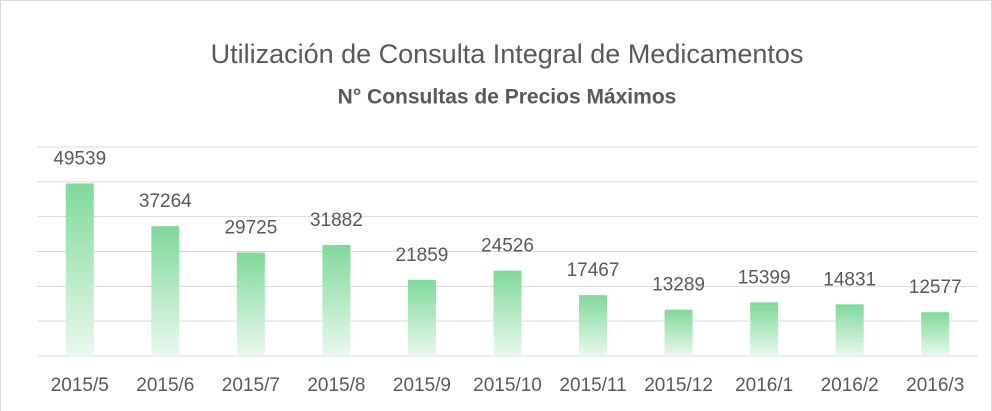 This screenshot has width=992, height=411. Describe the element at coordinates (850, 385) in the screenshot. I see `x-tick-label: 2016/2` at that location.